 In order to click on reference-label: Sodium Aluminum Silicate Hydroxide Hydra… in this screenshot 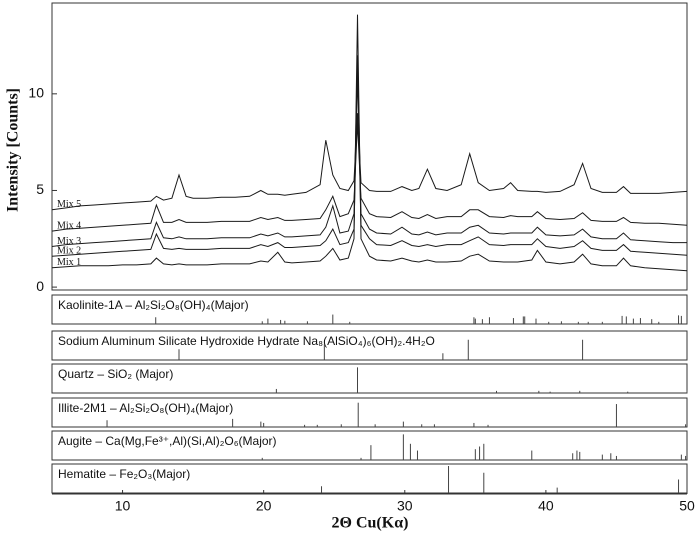, I will do `click(246, 341)`.